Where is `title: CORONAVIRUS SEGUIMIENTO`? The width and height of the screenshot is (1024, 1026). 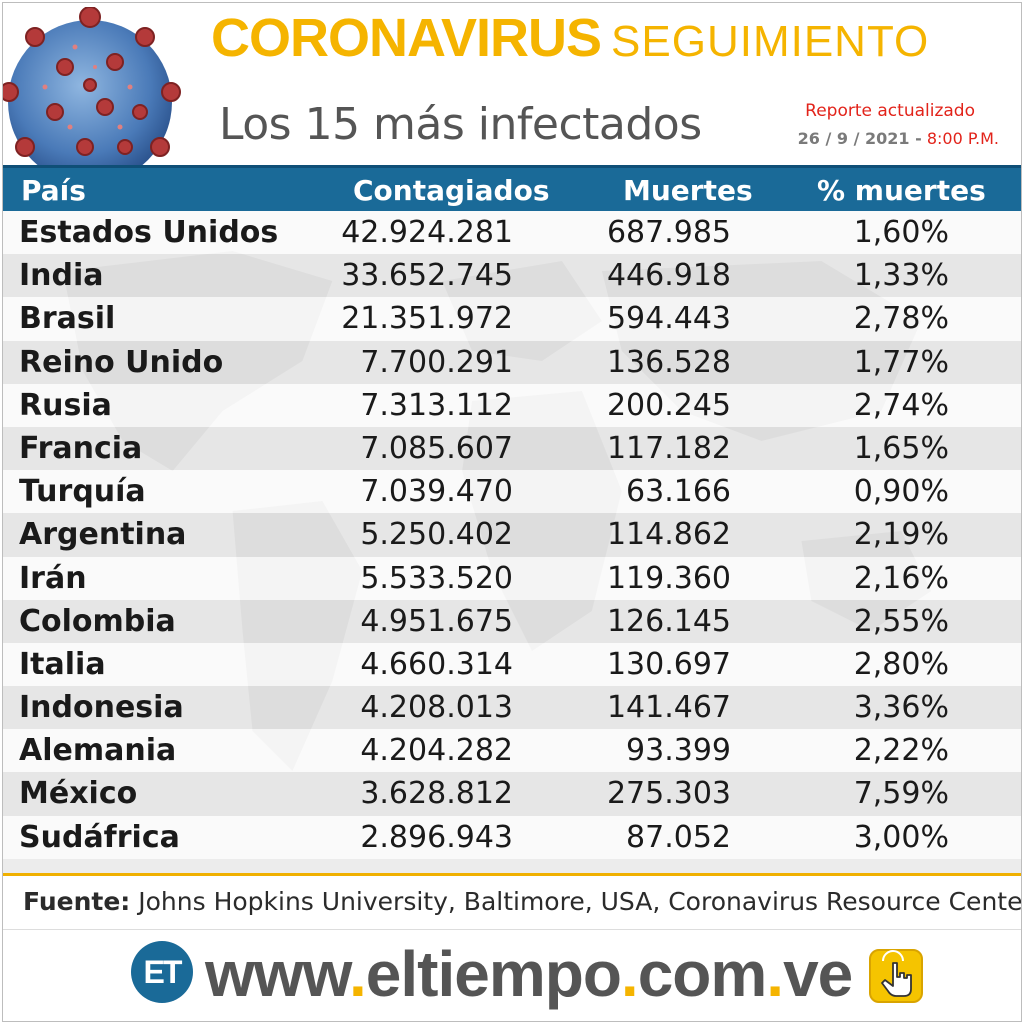 title: CORONAVIRUS SEGUIMIENTO is located at coordinates (570, 38).